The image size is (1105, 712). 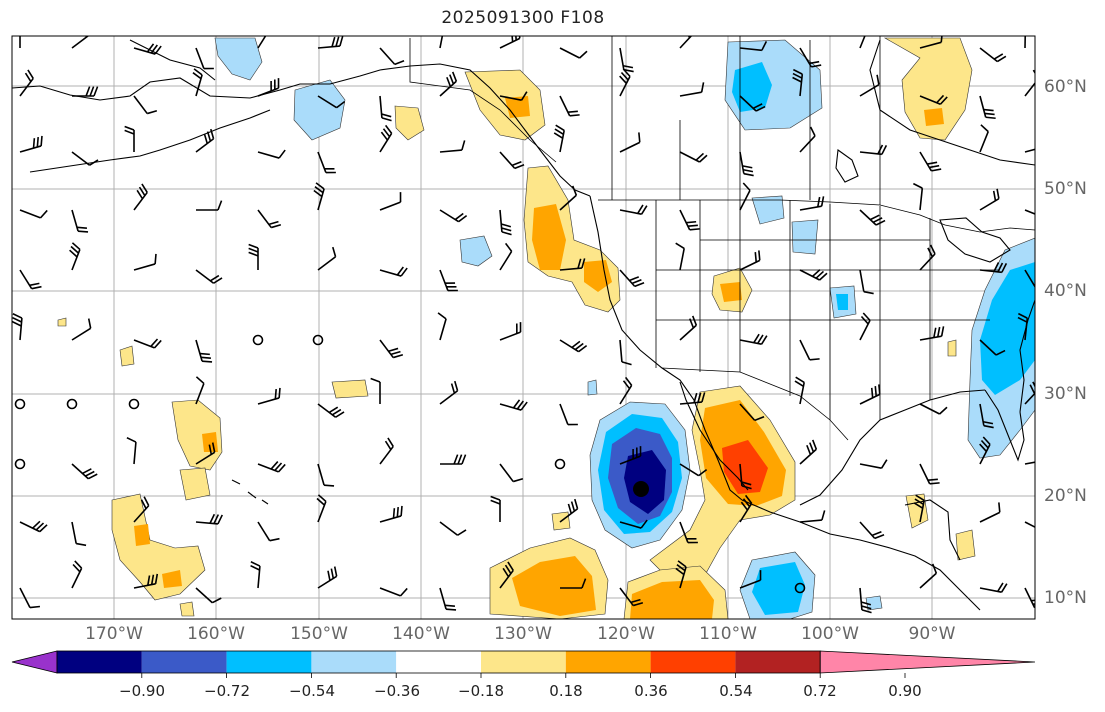 I want to click on coastline-florida, so click(x=1004, y=425).